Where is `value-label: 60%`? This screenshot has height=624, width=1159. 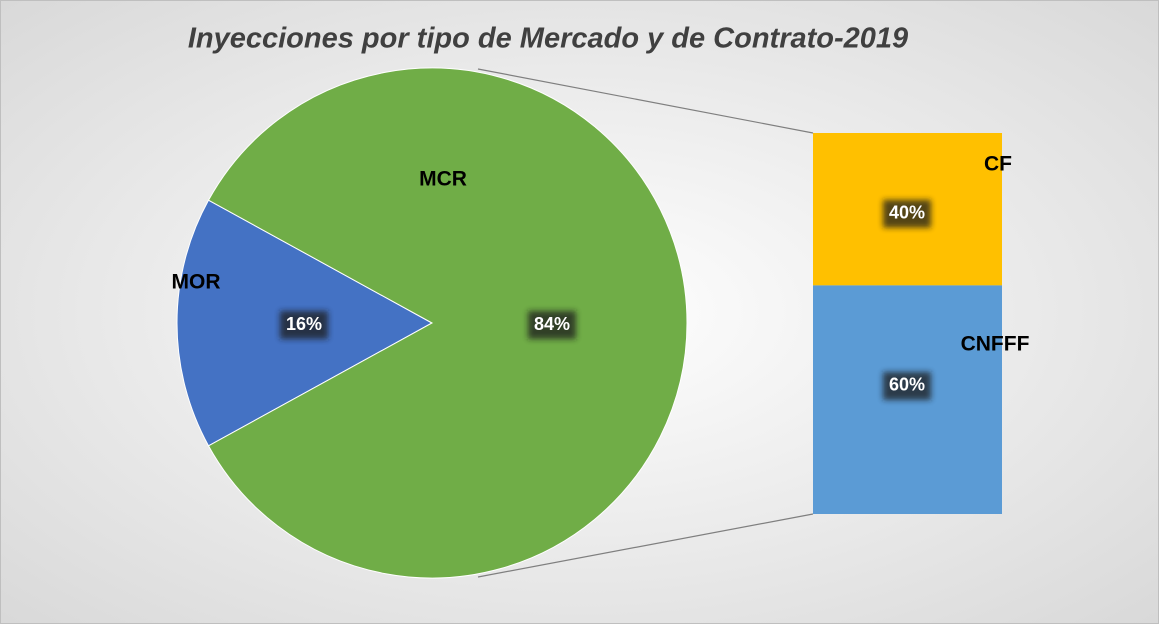 value-label: 60% is located at coordinates (907, 385).